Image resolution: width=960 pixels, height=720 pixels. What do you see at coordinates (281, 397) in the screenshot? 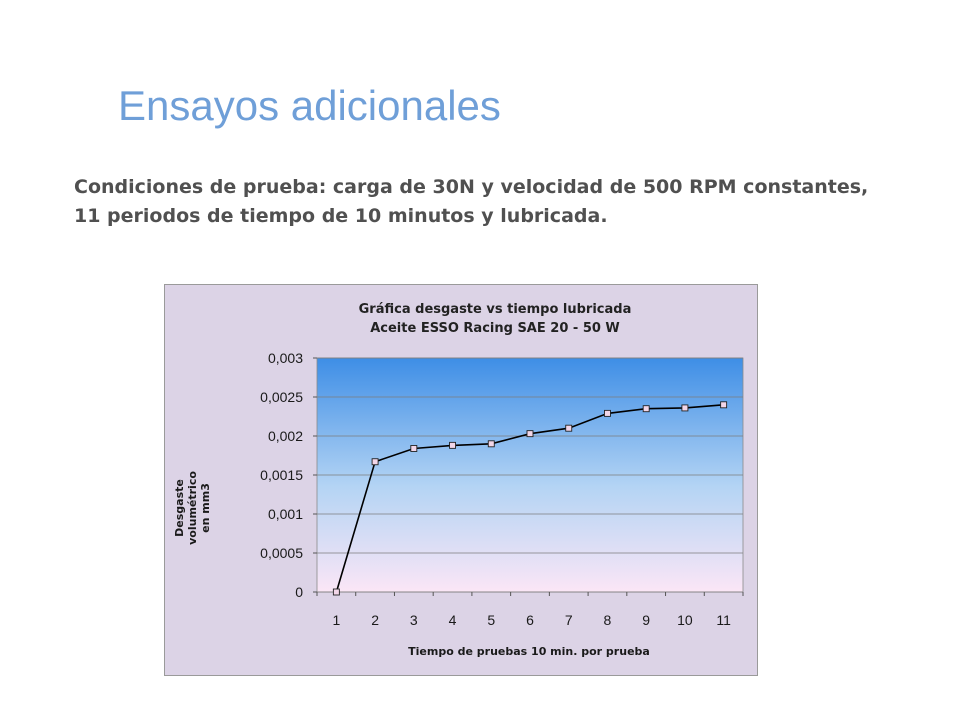
I see `y-tick-label-5: 0,0025` at bounding box center [281, 397].